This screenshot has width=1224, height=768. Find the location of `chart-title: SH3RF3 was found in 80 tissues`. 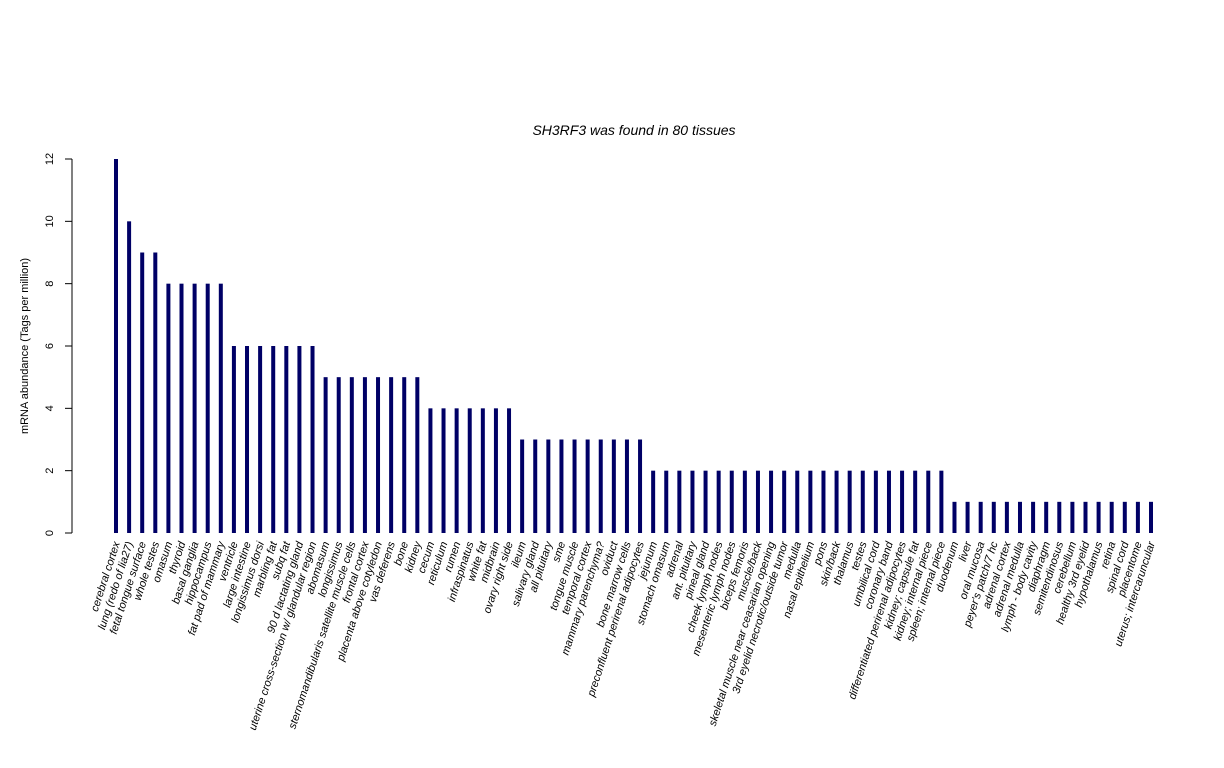

chart-title: SH3RF3 was found in 80 tissues is located at coordinates (633, 130).